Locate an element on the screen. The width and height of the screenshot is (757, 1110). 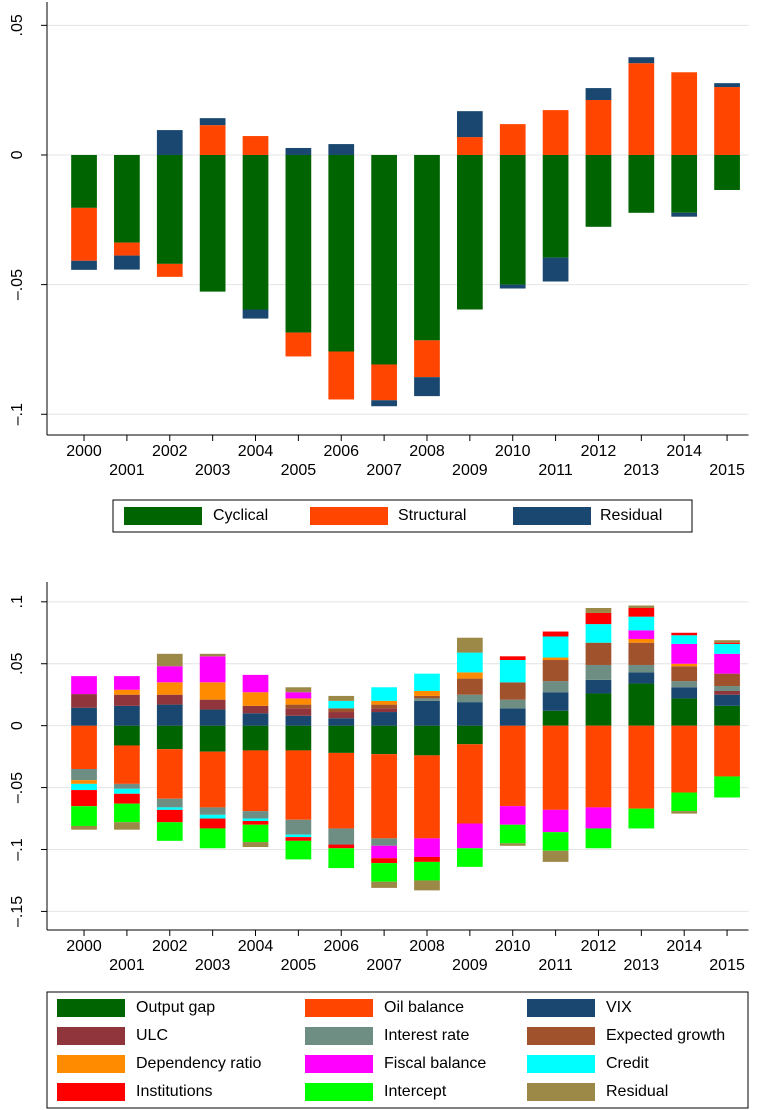
legend-label: Intercept is located at coordinates (415, 1091).